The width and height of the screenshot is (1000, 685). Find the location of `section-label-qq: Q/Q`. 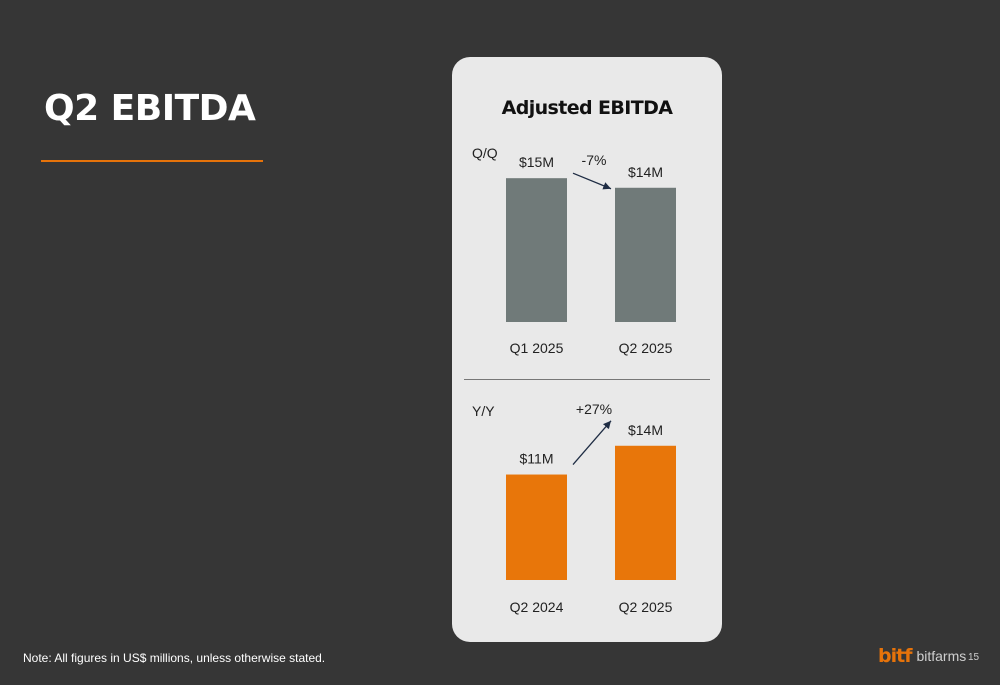

section-label-qq: Q/Q is located at coordinates (485, 153).